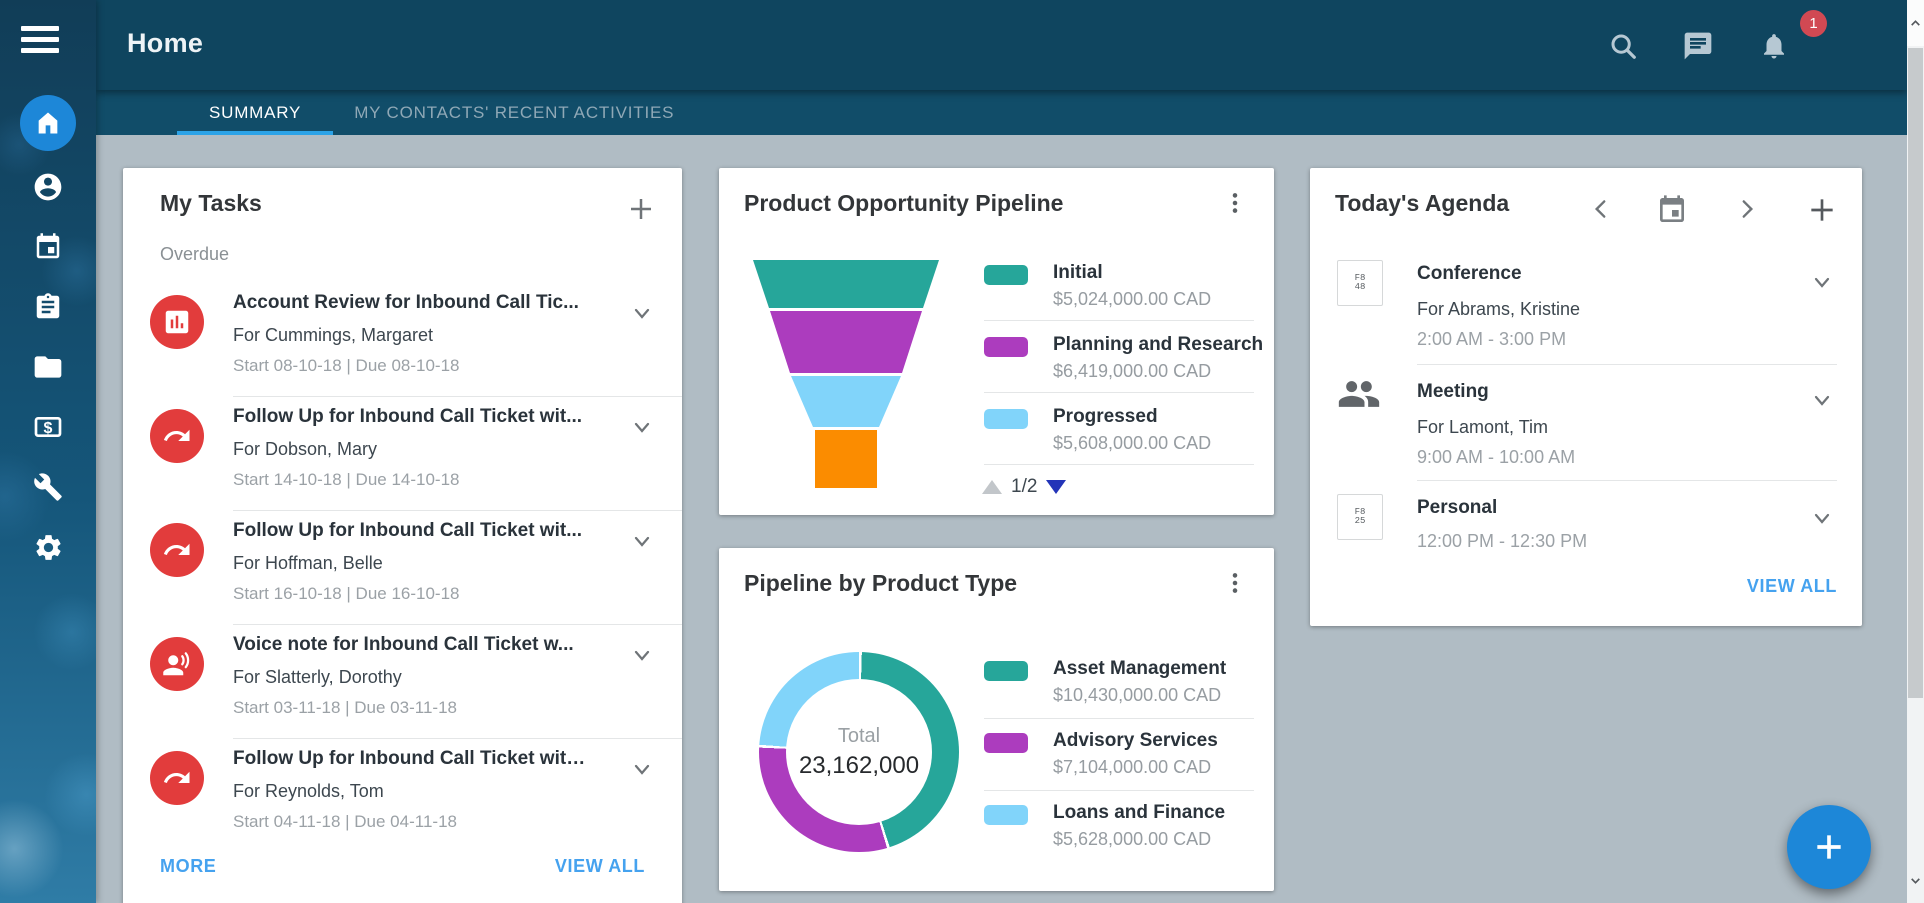 The width and height of the screenshot is (1924, 903). I want to click on folder-icon, so click(48, 367).